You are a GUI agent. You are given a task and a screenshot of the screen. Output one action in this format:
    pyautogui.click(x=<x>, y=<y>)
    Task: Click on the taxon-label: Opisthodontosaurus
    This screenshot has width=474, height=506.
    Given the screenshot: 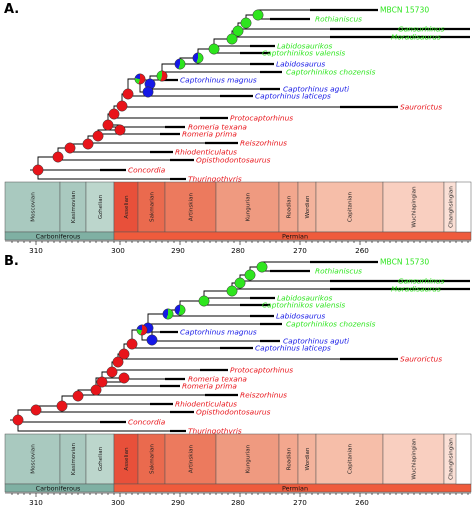 What is the action you would take?
    pyautogui.click(x=233, y=160)
    